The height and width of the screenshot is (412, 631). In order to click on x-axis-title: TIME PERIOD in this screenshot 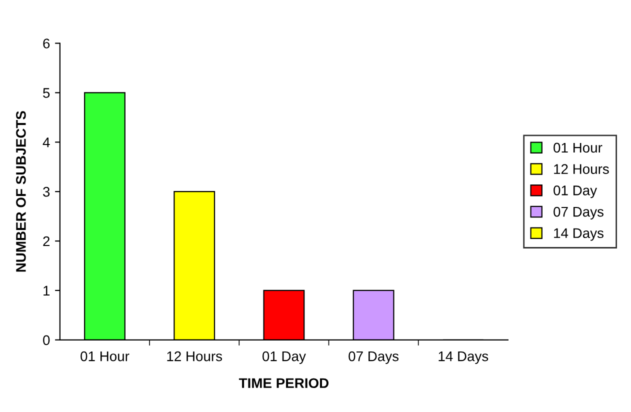, I will do `click(283, 383)`.